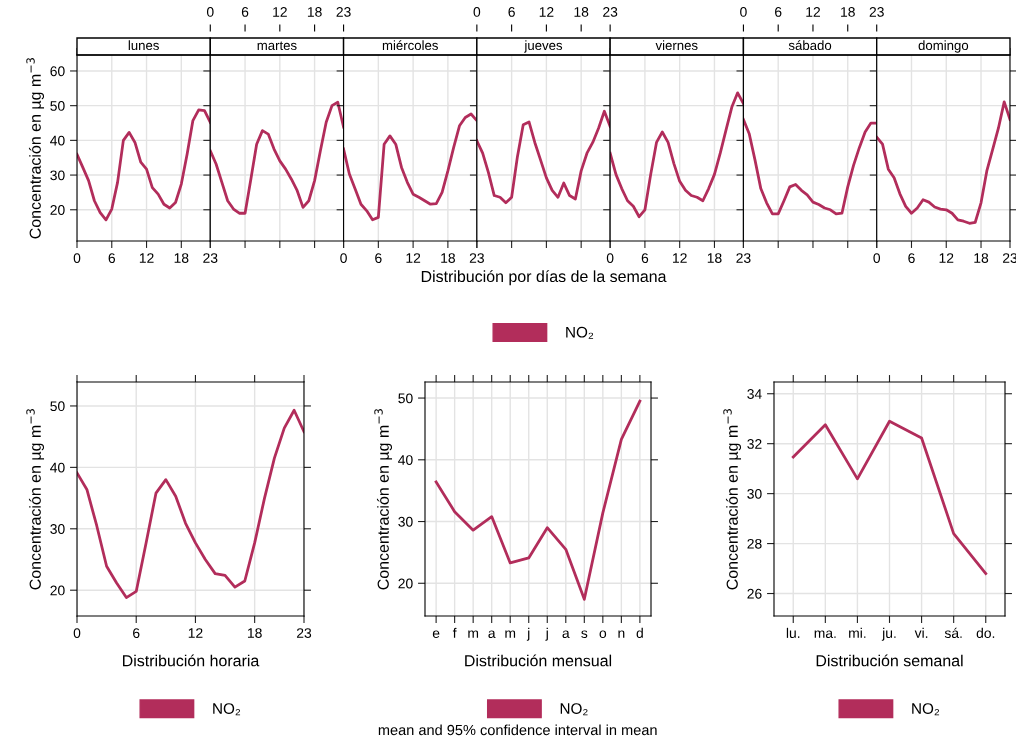  I want to click on x-tick-label: mi., so click(857, 632).